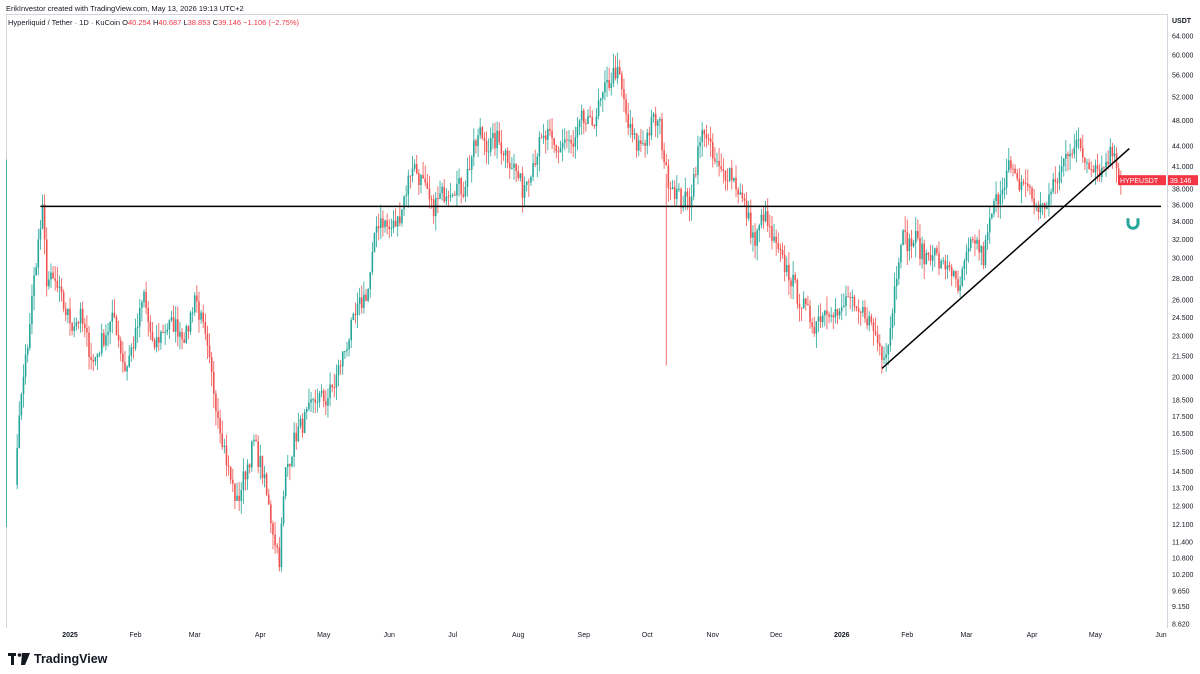  Describe the element at coordinates (139, 22) in the screenshot. I see `open-value: 40.254` at that location.